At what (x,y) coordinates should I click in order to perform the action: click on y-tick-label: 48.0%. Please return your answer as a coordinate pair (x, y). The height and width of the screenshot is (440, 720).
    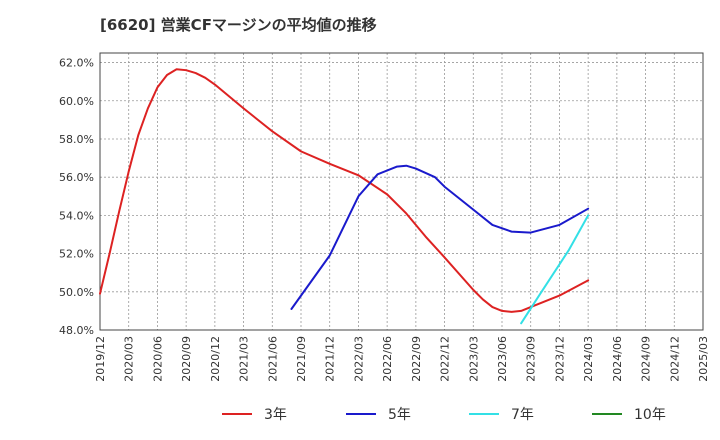
    Looking at the image, I should click on (76, 330).